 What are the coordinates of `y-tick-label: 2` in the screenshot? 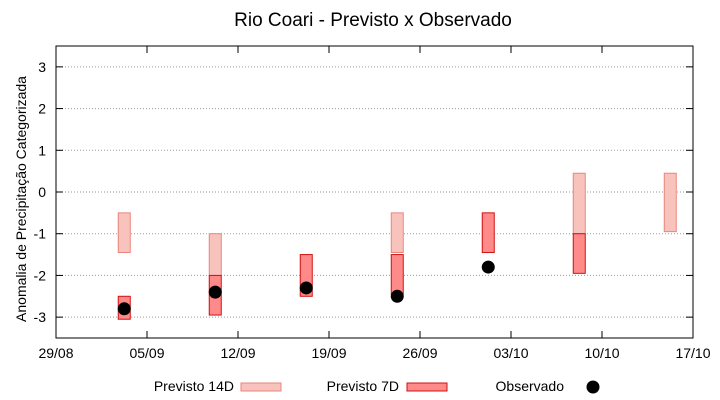 It's located at (42, 109).